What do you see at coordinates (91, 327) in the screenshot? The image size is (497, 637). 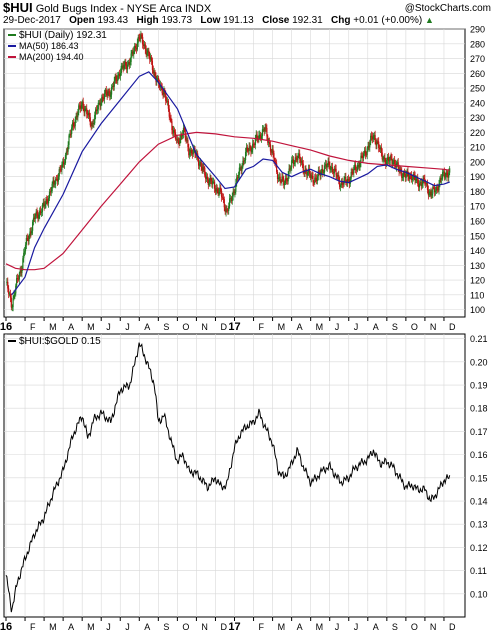 I see `price-x-tick-label: M` at bounding box center [91, 327].